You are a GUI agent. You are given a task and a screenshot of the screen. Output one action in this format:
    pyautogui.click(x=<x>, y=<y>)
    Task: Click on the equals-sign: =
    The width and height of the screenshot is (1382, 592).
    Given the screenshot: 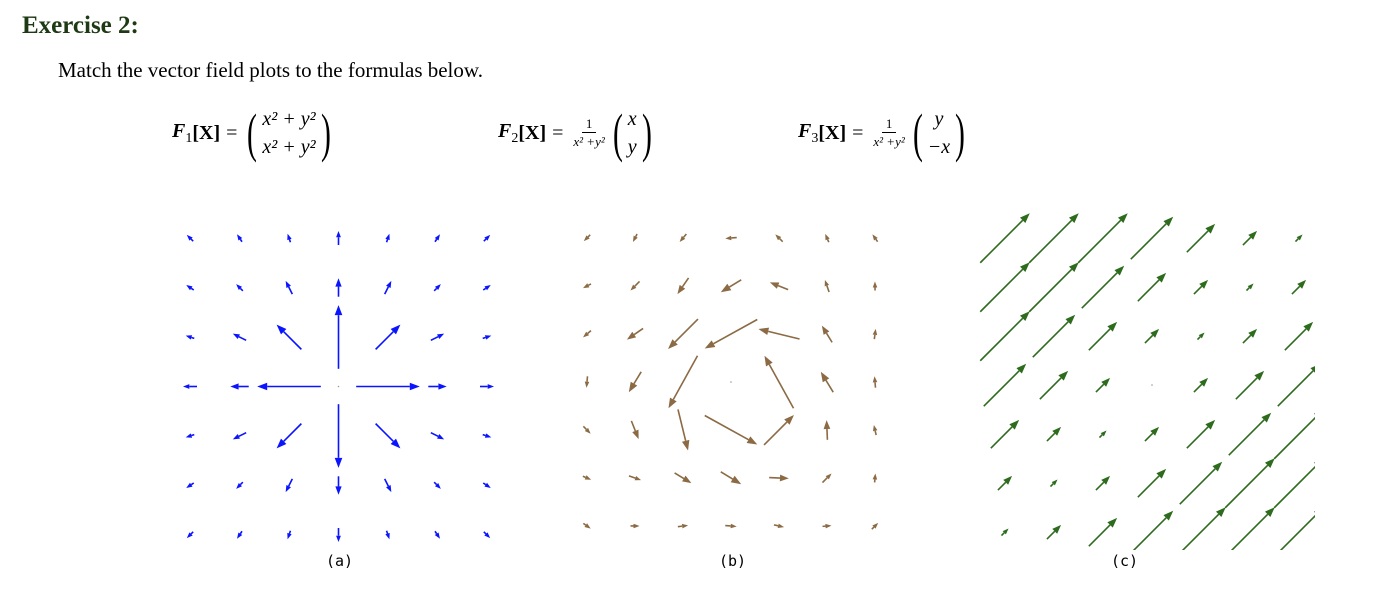 What is the action you would take?
    pyautogui.click(x=558, y=132)
    